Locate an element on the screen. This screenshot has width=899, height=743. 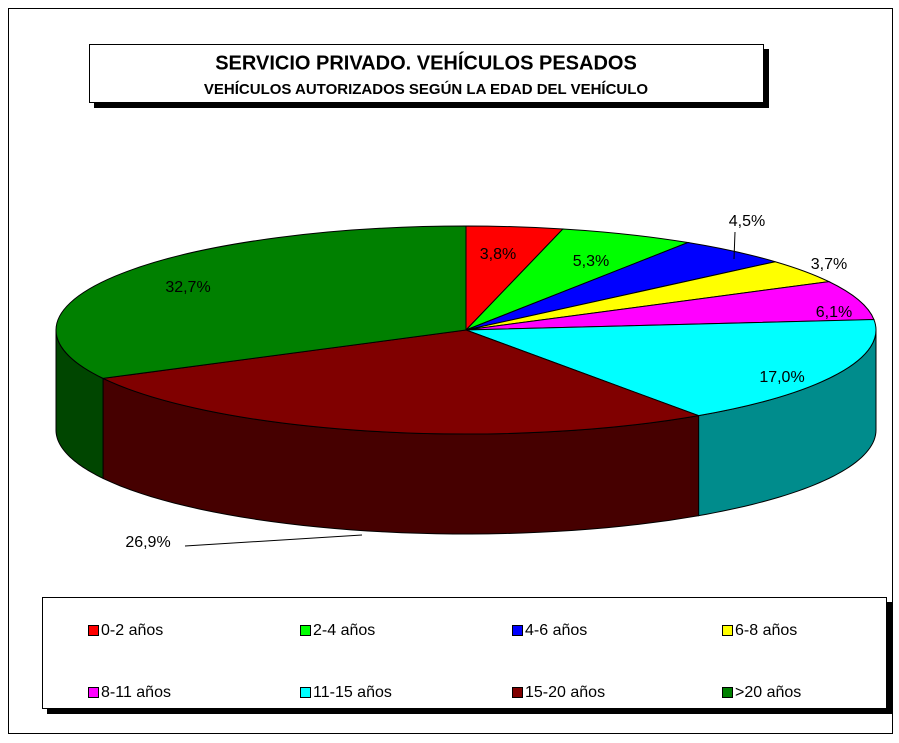
title-box is located at coordinates (426, 73).